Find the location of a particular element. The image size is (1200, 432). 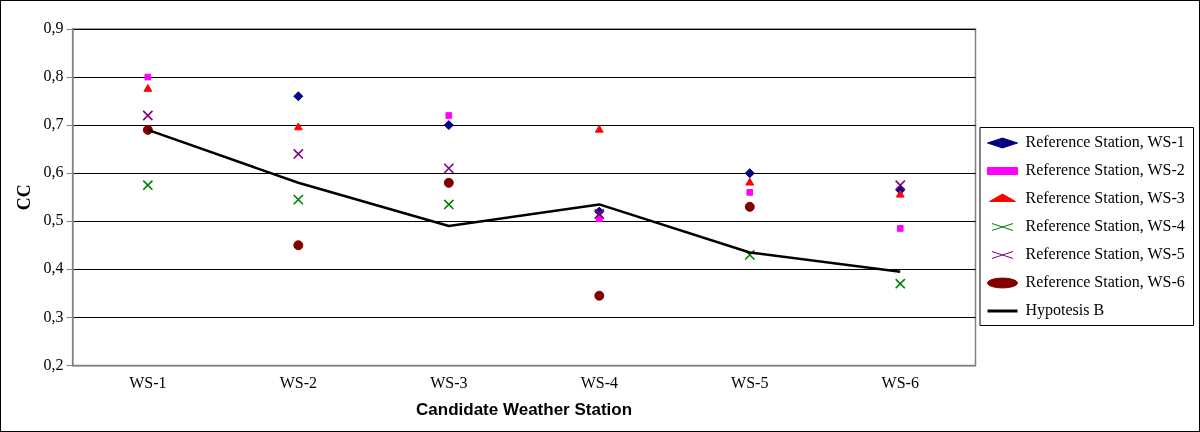

x-tick-label: WS-4 is located at coordinates (599, 383).